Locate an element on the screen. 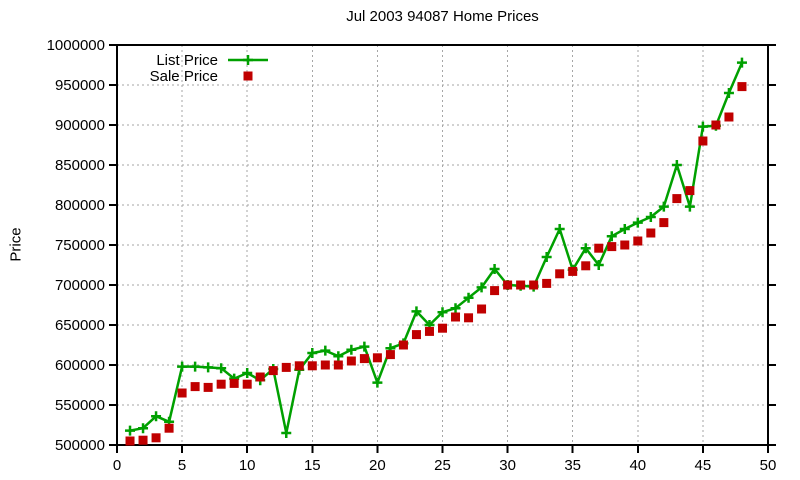 The image size is (800, 480). y-tick-label: 800000 is located at coordinates (80, 205).